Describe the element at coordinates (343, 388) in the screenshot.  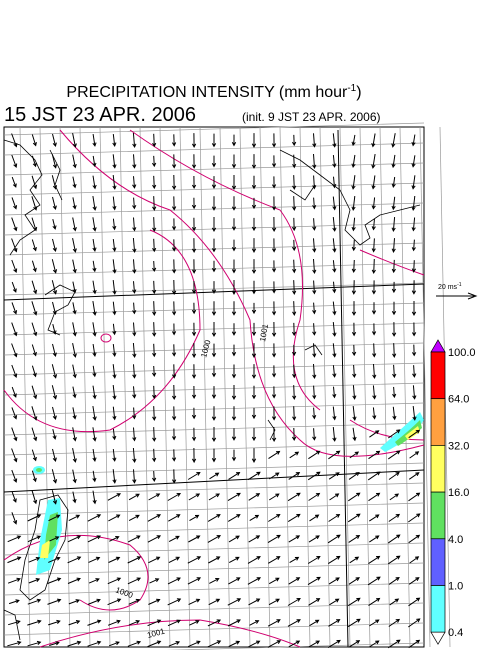
I see `domain-line` at that location.